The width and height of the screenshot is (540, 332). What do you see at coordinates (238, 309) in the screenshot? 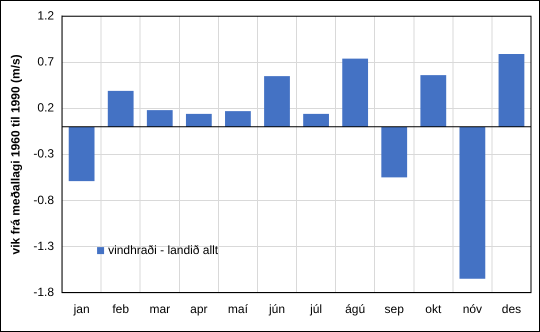
I see `x-tick-label: maí` at bounding box center [238, 309].